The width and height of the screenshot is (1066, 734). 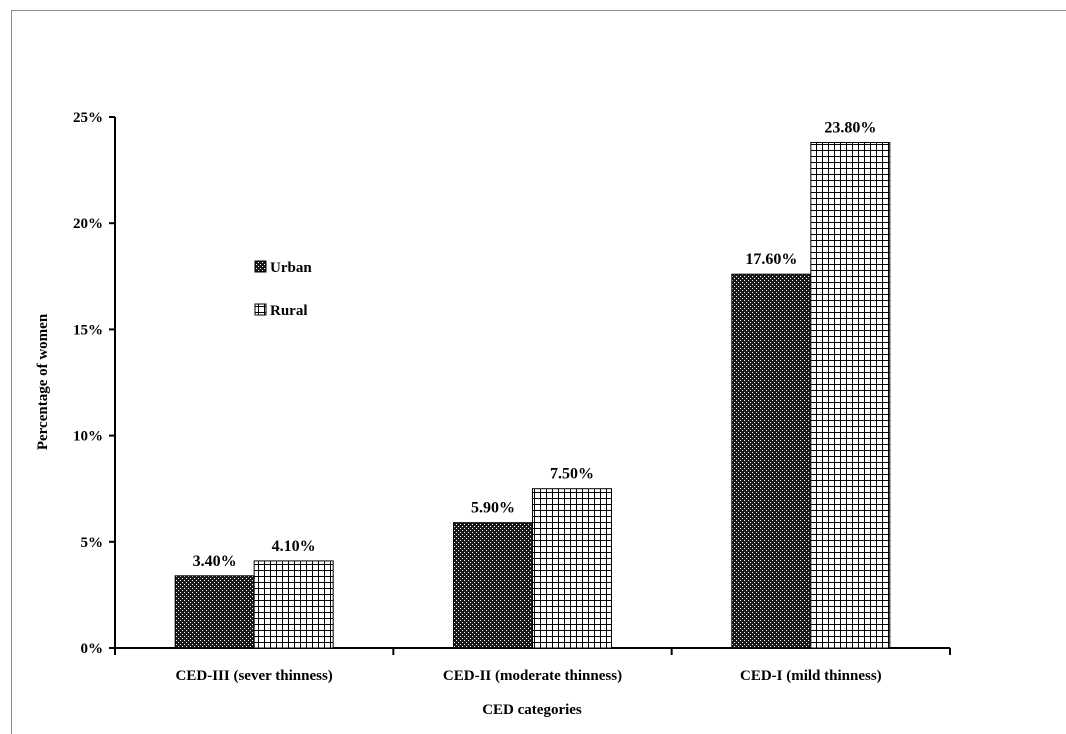 What do you see at coordinates (43, 381) in the screenshot?
I see `y-axis-title: Percentage of women` at bounding box center [43, 381].